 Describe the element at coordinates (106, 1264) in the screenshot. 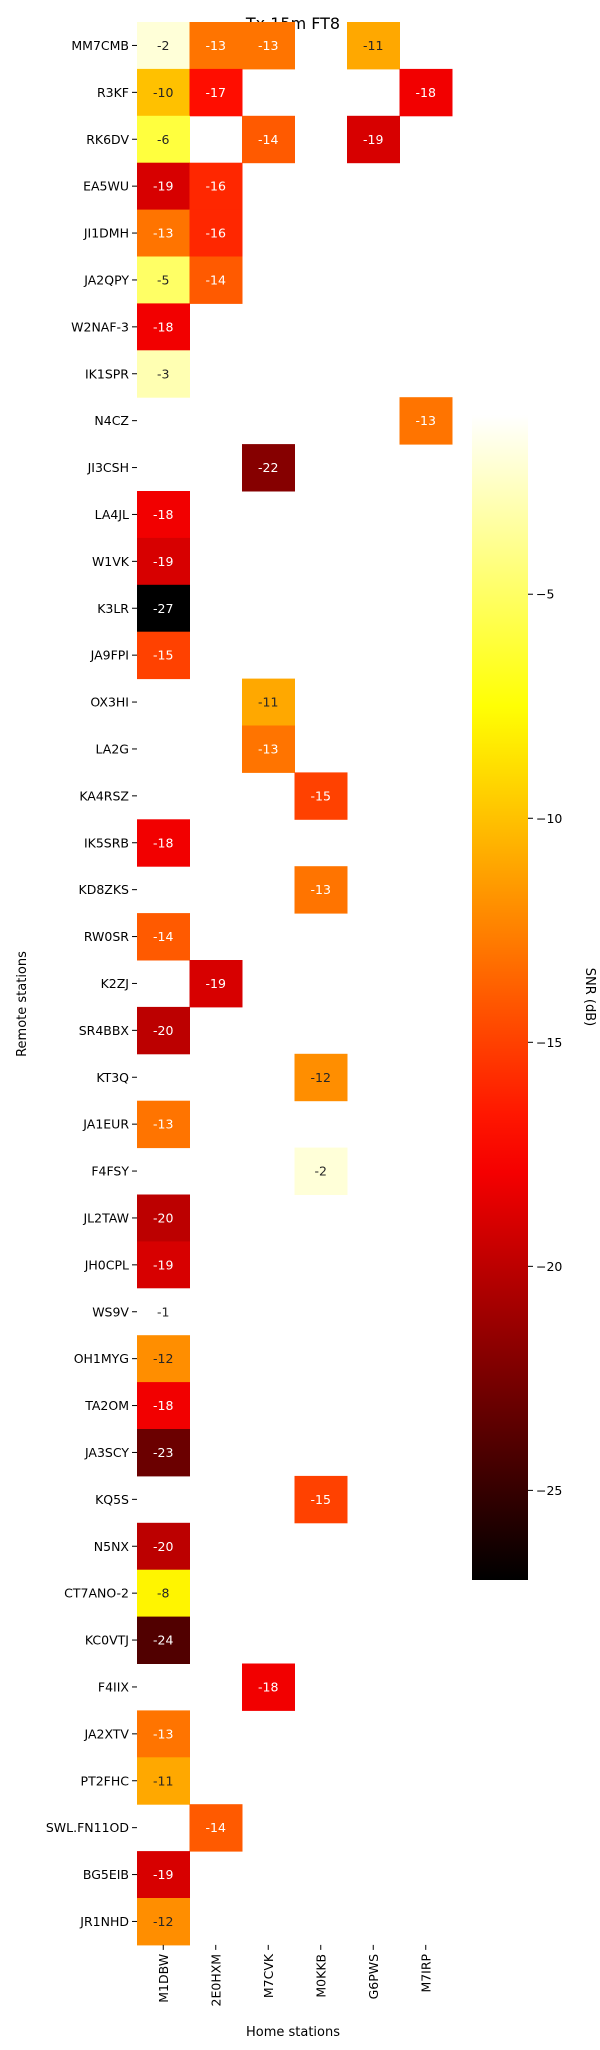

I see `y-tick-label: JH0CPL` at that location.